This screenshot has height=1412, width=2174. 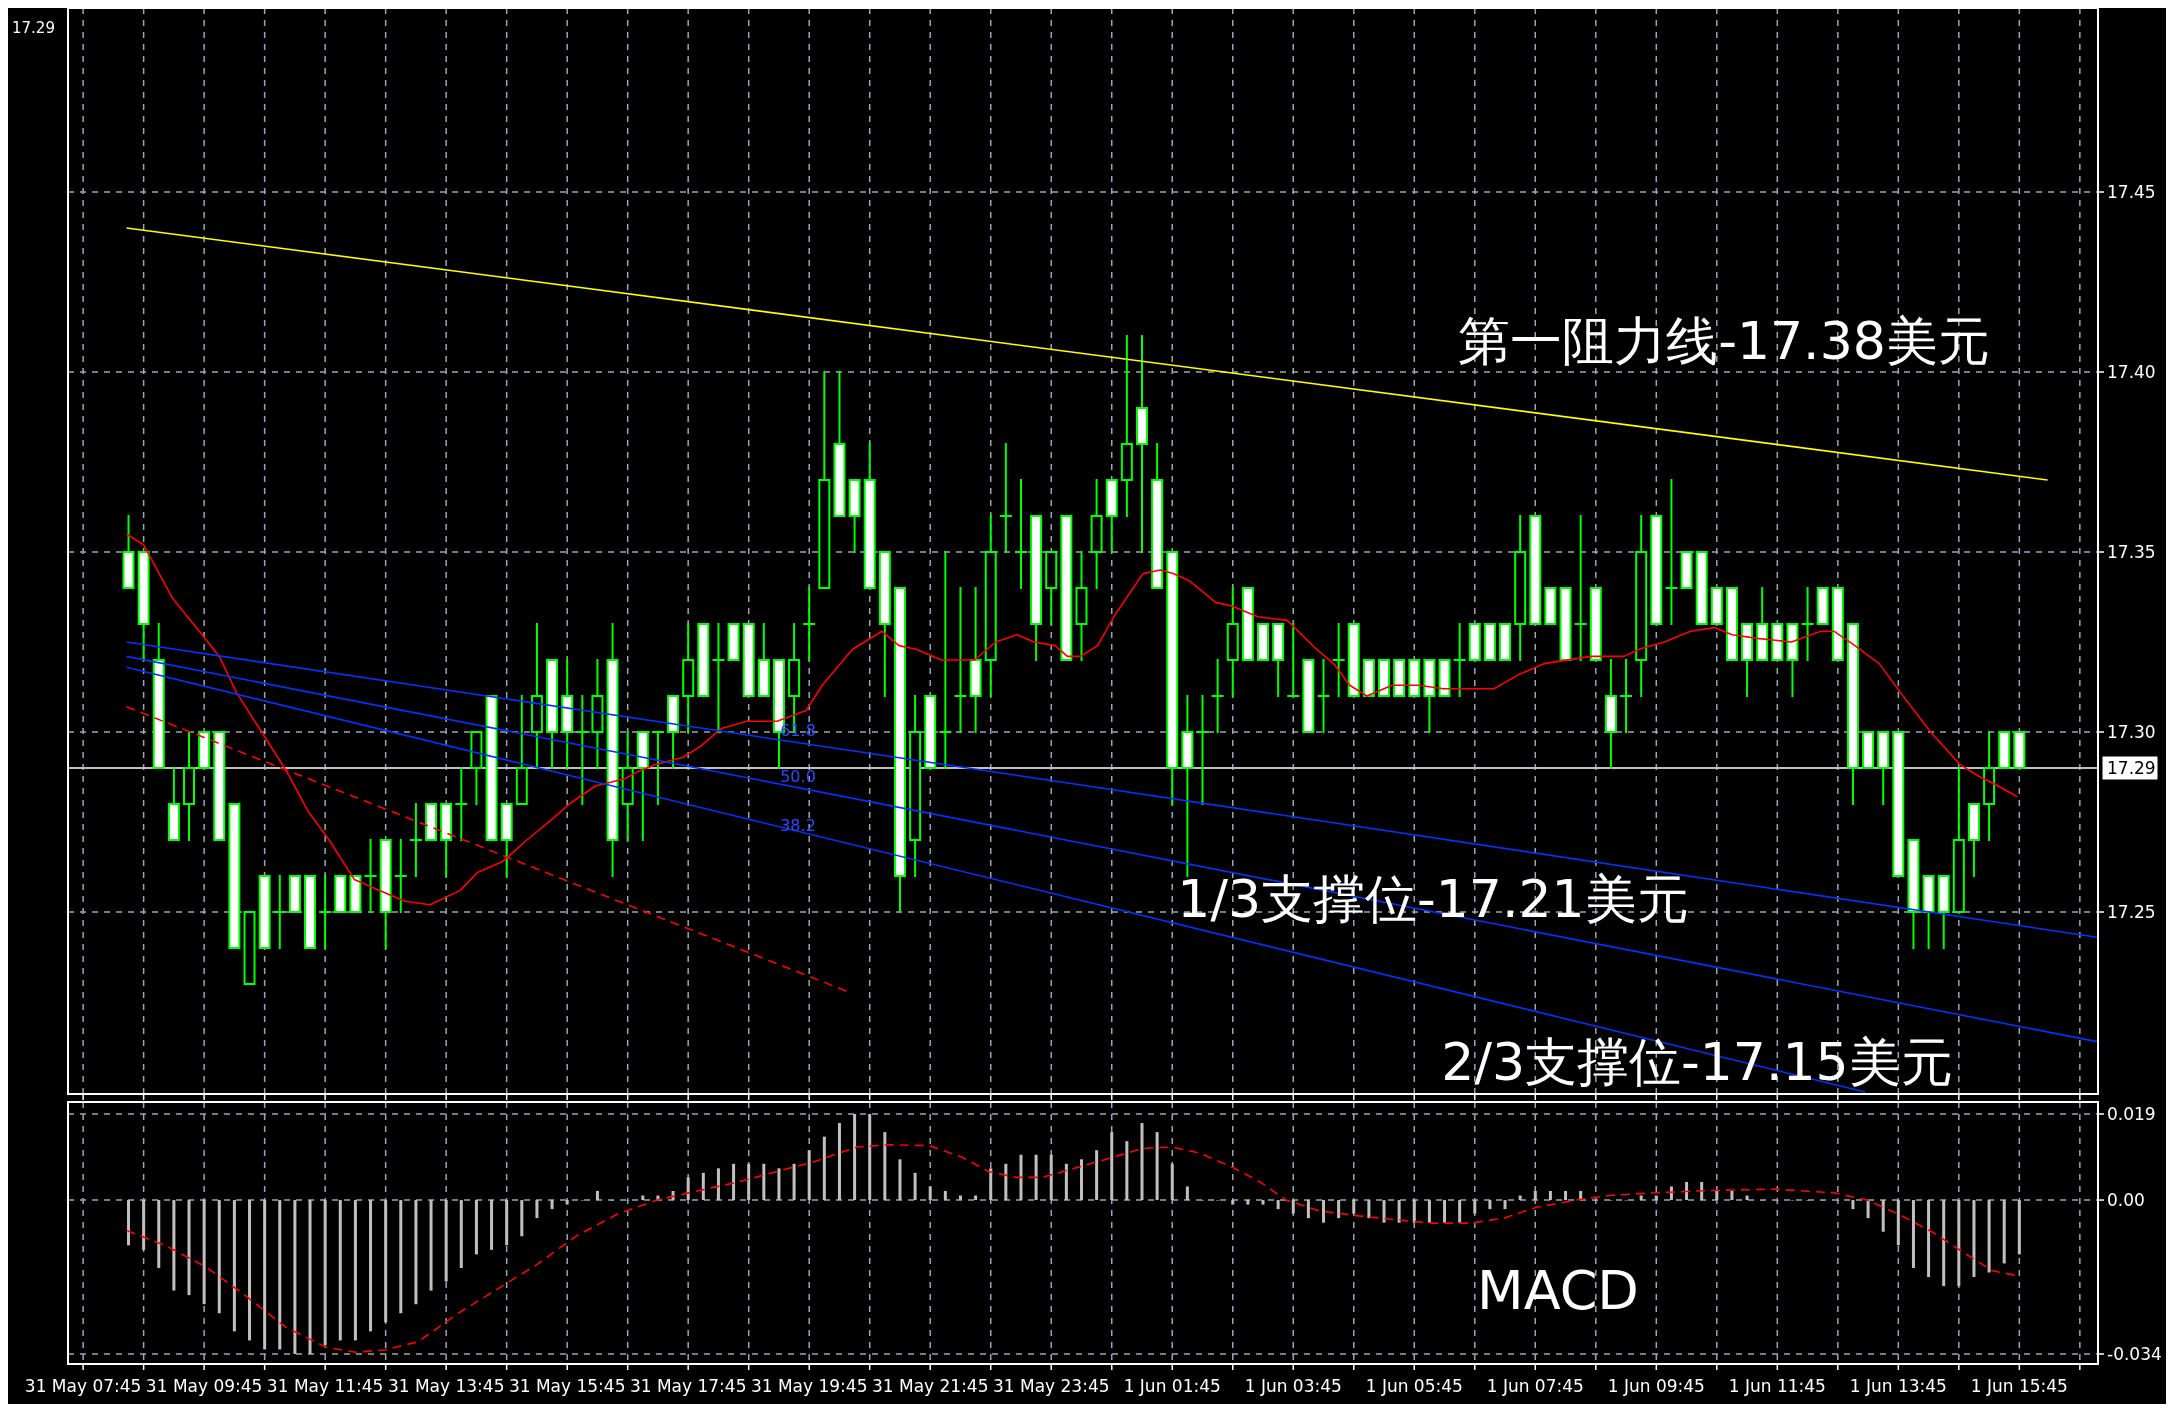 What do you see at coordinates (930, 1386) in the screenshot?
I see `x-tick-label: 31 May 21:45` at bounding box center [930, 1386].